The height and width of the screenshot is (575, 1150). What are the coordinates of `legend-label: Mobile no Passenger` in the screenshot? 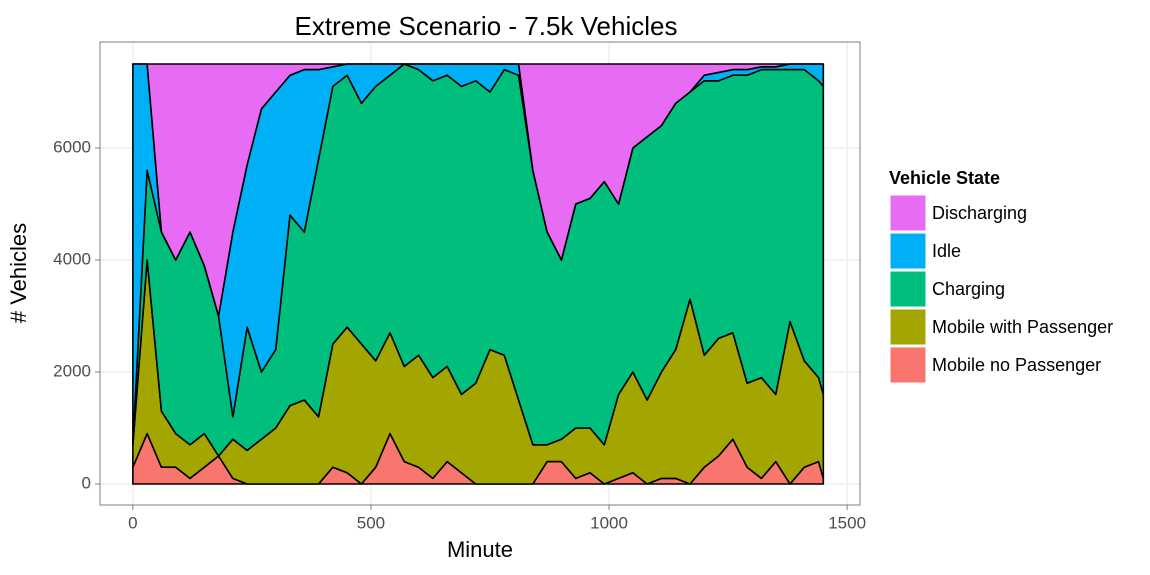 It's located at (1016, 365).